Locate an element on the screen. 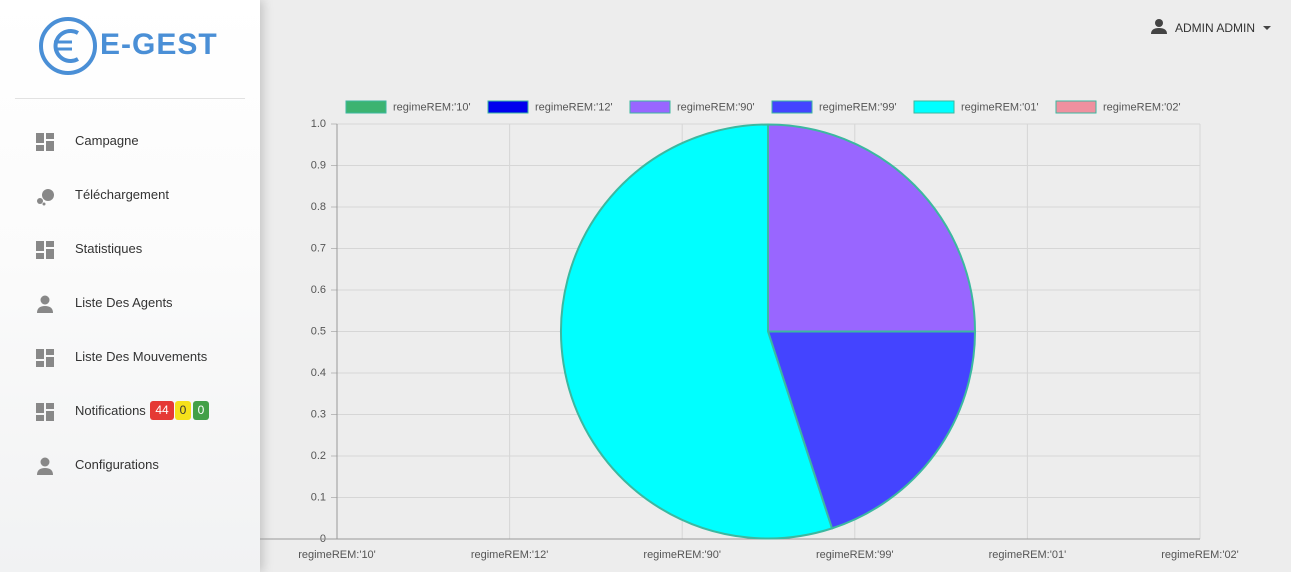 Image resolution: width=1291 pixels, height=572 pixels. y-tick-label: 0.4 is located at coordinates (318, 373).